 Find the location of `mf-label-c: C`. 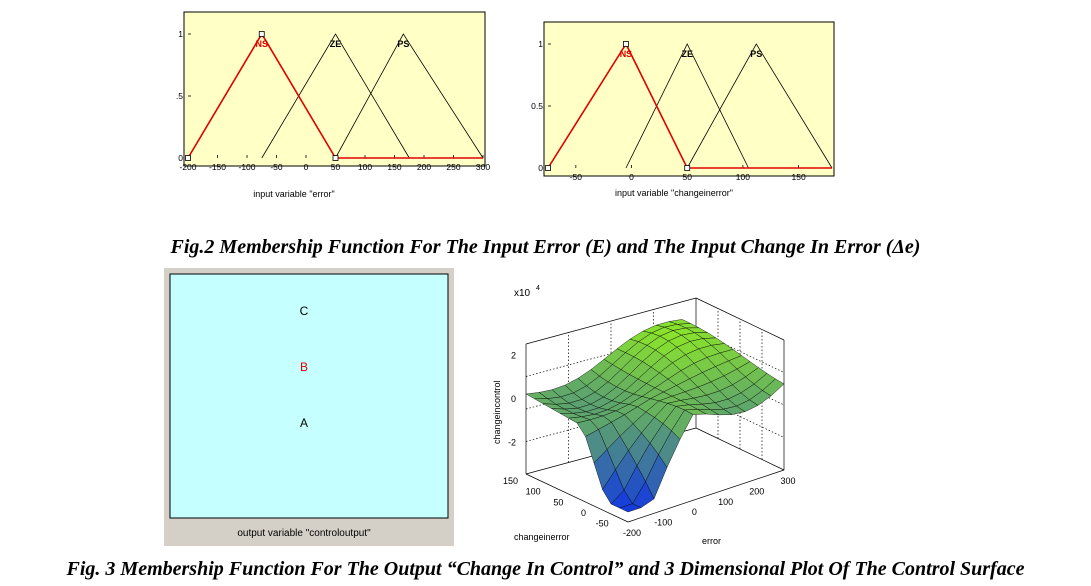

mf-label-c: C is located at coordinates (304, 311).